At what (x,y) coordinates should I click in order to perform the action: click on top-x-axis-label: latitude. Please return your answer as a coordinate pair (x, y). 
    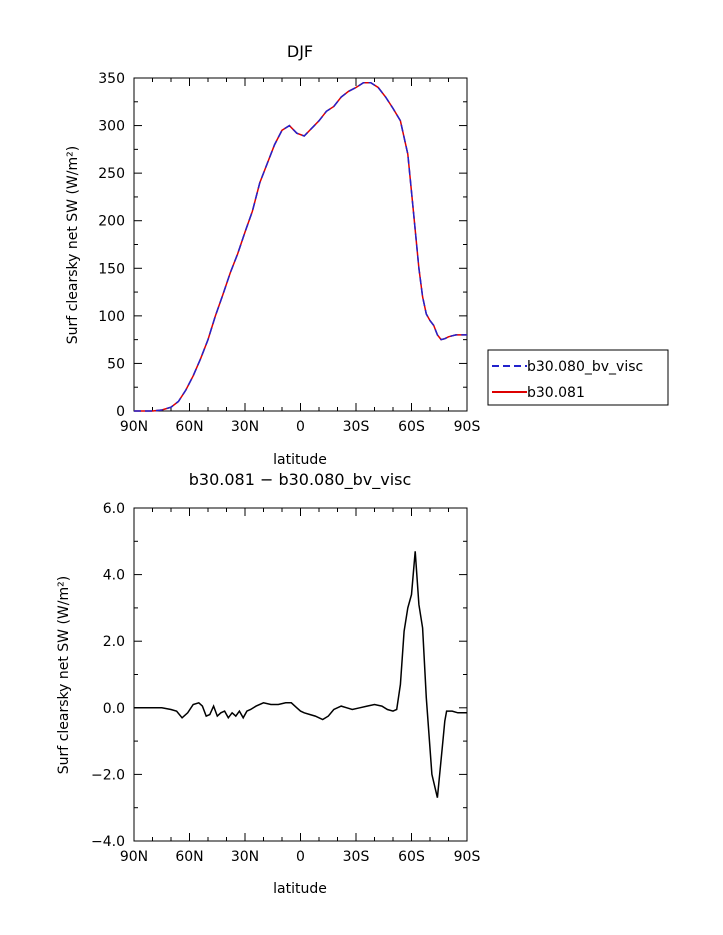
    Looking at the image, I should click on (300, 460).